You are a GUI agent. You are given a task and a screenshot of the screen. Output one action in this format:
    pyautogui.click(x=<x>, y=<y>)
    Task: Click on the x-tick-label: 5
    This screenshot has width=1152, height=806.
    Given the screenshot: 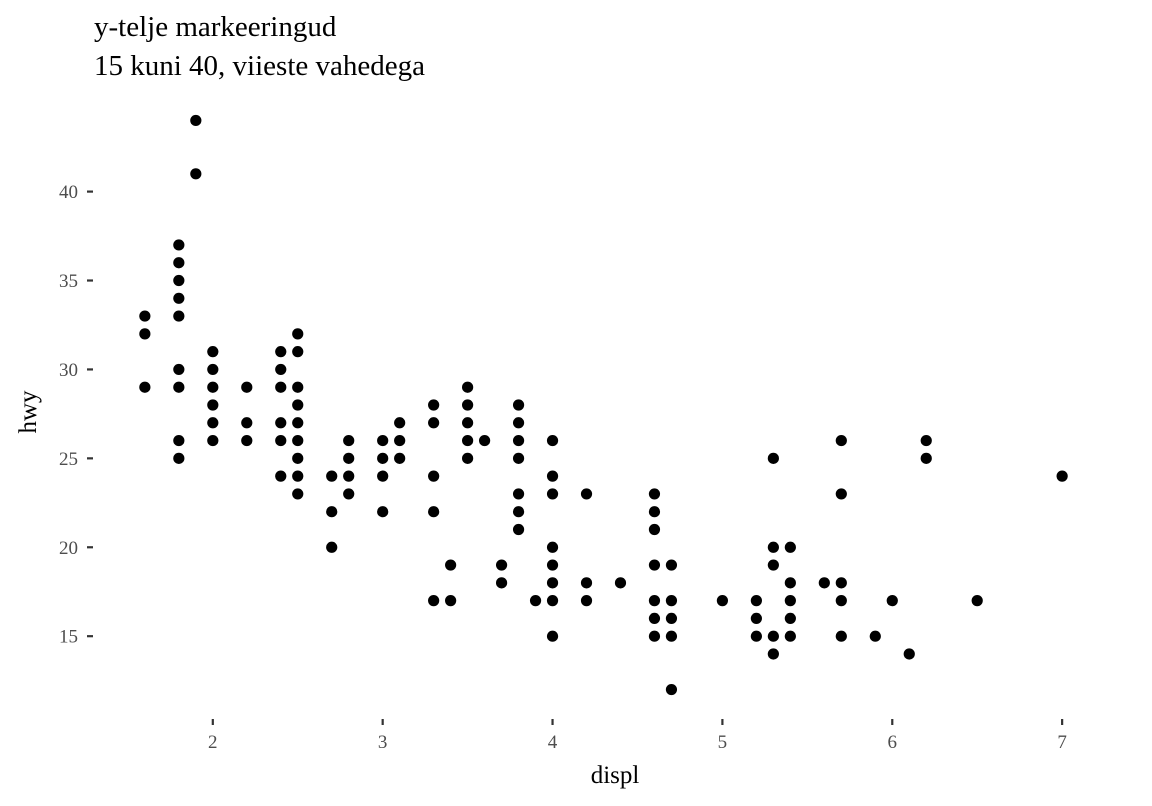 What is the action you would take?
    pyautogui.click(x=723, y=742)
    